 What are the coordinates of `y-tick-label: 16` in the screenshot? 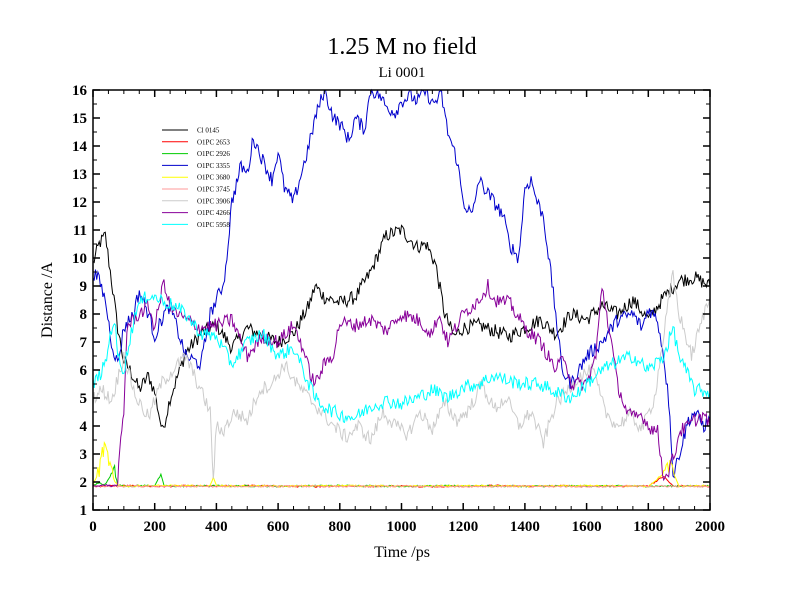 It's located at (80, 91).